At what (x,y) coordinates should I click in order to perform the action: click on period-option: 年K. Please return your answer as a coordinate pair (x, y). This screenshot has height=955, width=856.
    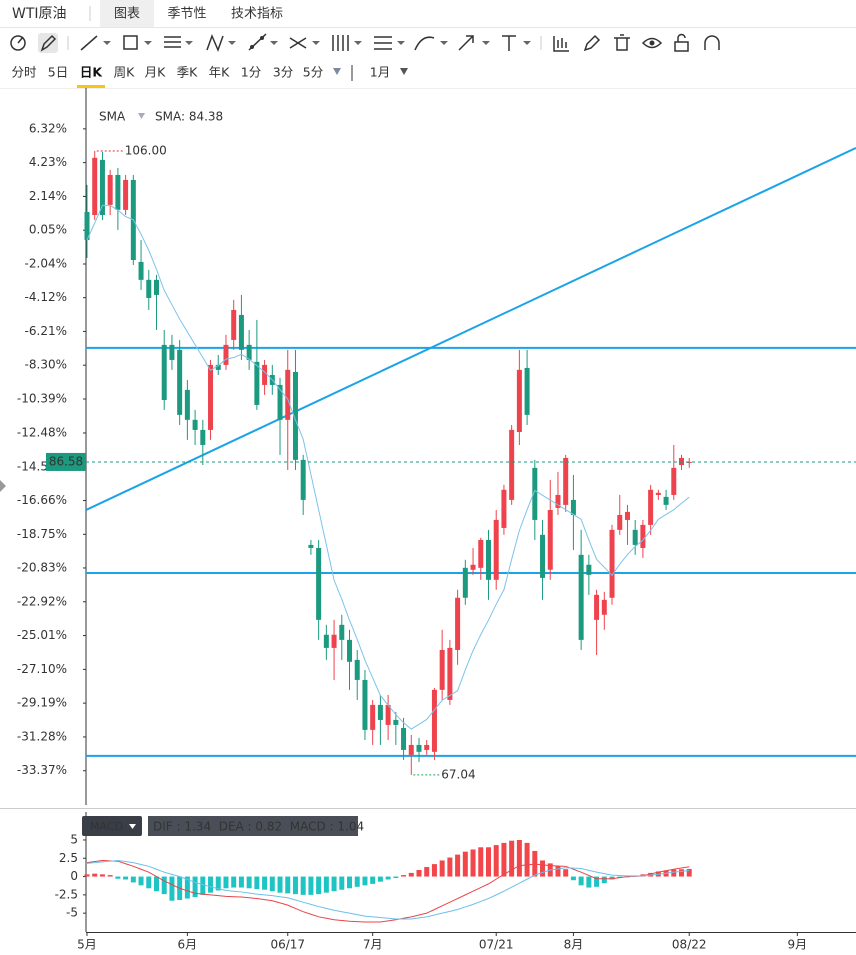
    Looking at the image, I should click on (220, 72).